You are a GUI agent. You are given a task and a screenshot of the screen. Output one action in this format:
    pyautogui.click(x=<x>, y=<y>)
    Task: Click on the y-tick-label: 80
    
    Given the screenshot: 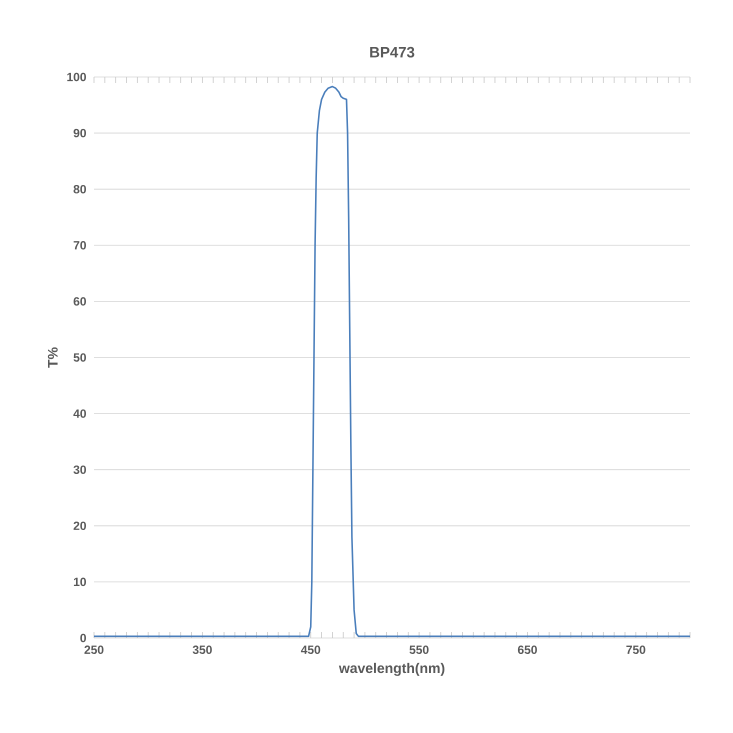 What is the action you would take?
    pyautogui.click(x=80, y=189)
    